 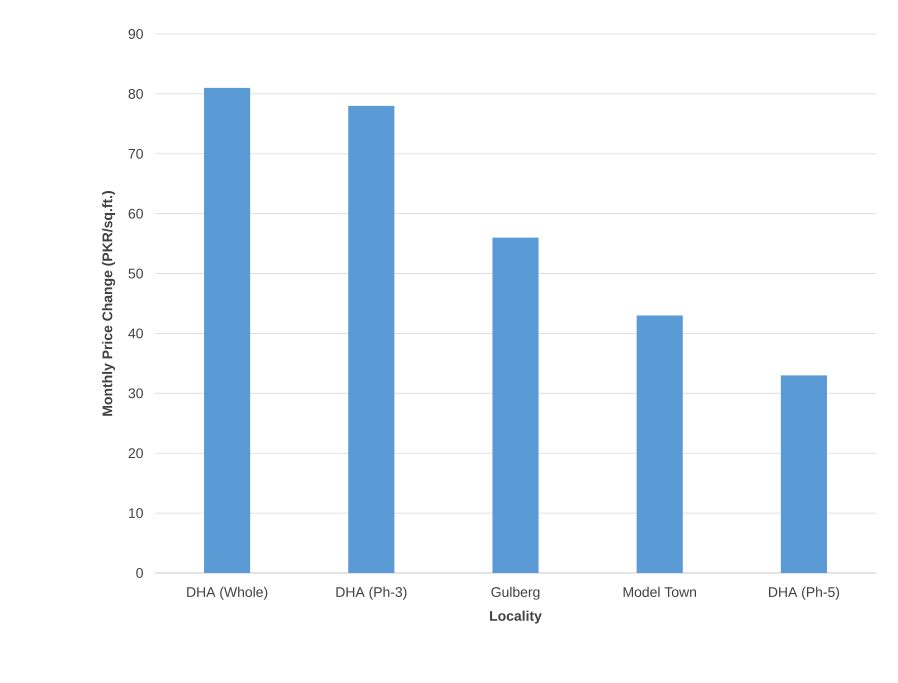 I want to click on x-tick-label: DHA (Ph-5), so click(x=804, y=593).